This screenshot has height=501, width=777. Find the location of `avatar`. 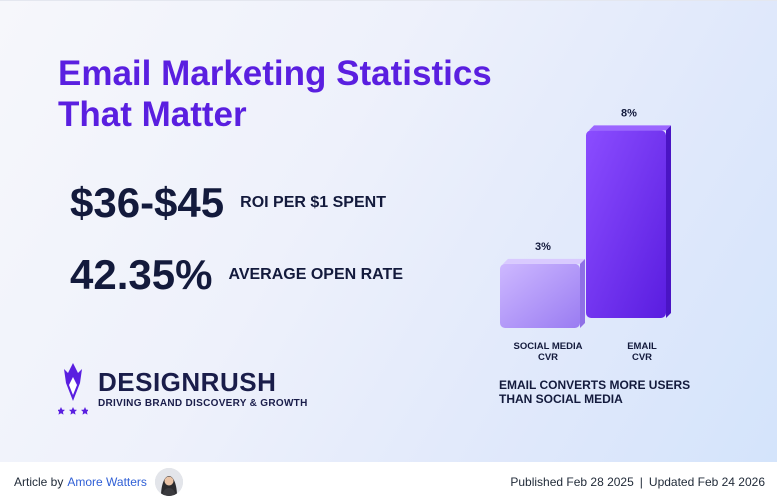

avatar is located at coordinates (168, 481).